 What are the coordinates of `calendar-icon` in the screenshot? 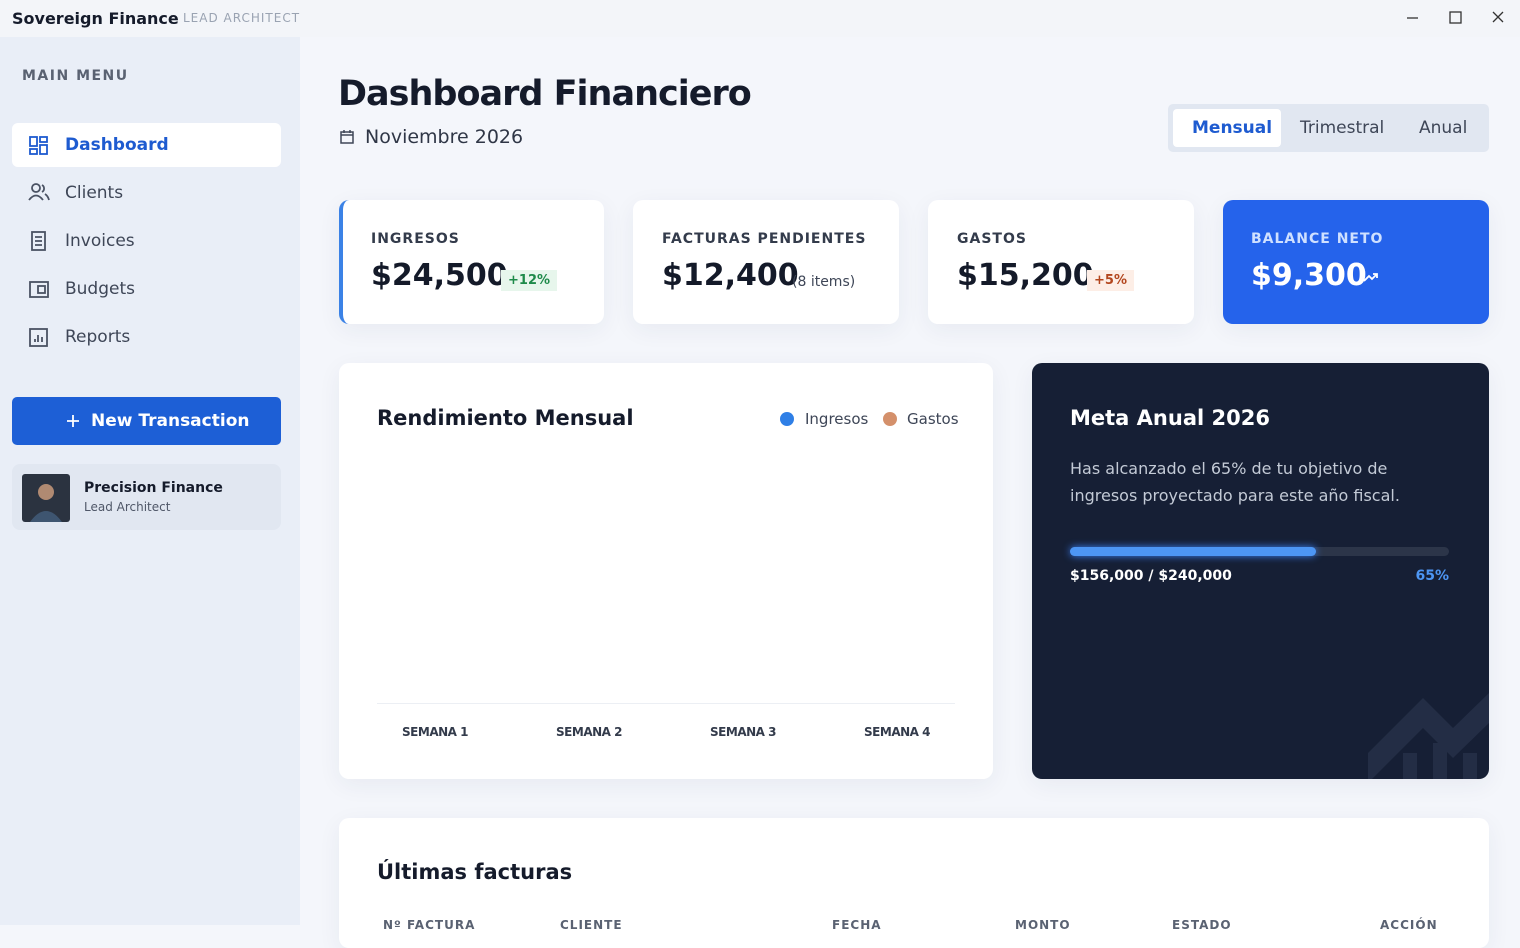 It's located at (347, 137).